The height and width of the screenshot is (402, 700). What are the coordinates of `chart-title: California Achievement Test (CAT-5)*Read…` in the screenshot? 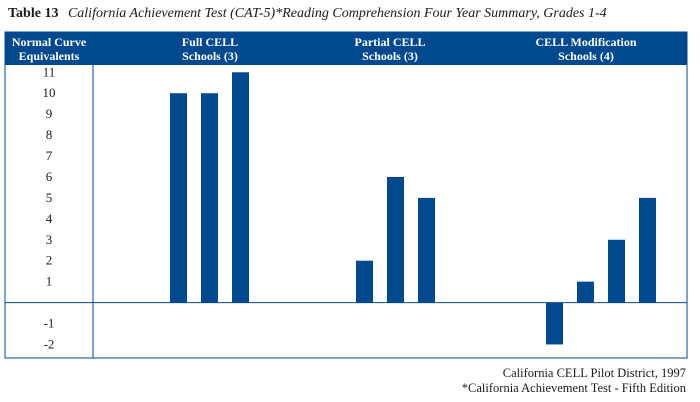 It's located at (337, 13).